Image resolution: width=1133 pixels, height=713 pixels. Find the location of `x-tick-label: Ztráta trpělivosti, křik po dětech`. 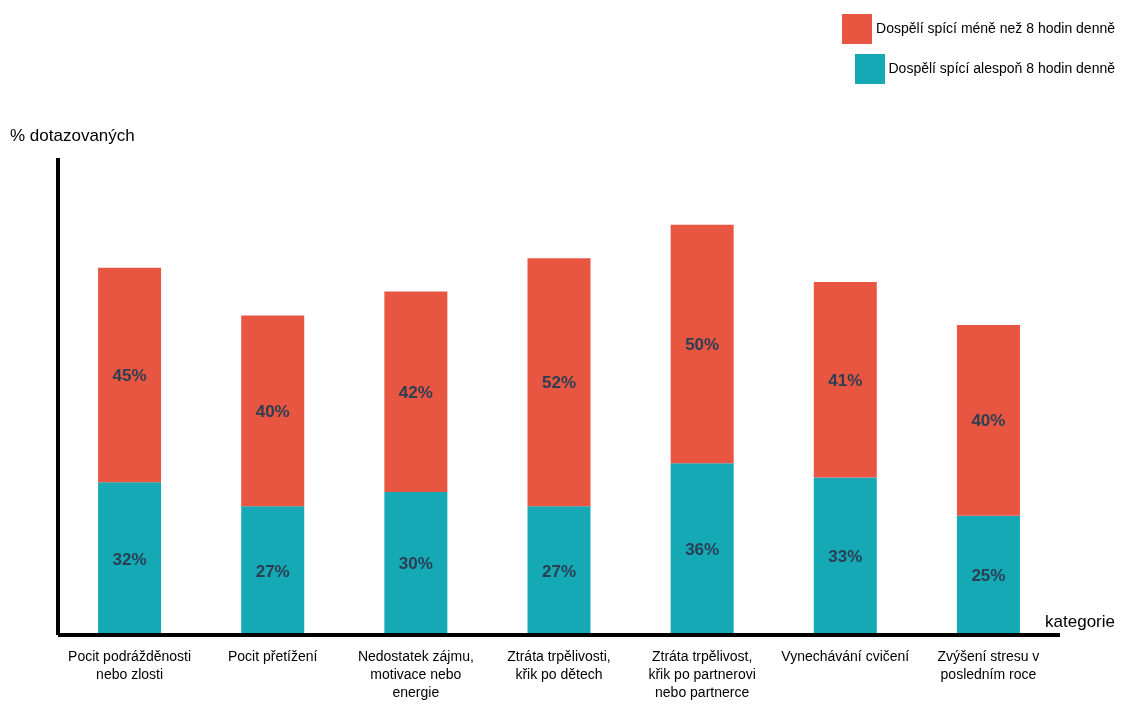

x-tick-label: Ztráta trpělivosti, křik po dětech is located at coordinates (559, 665).